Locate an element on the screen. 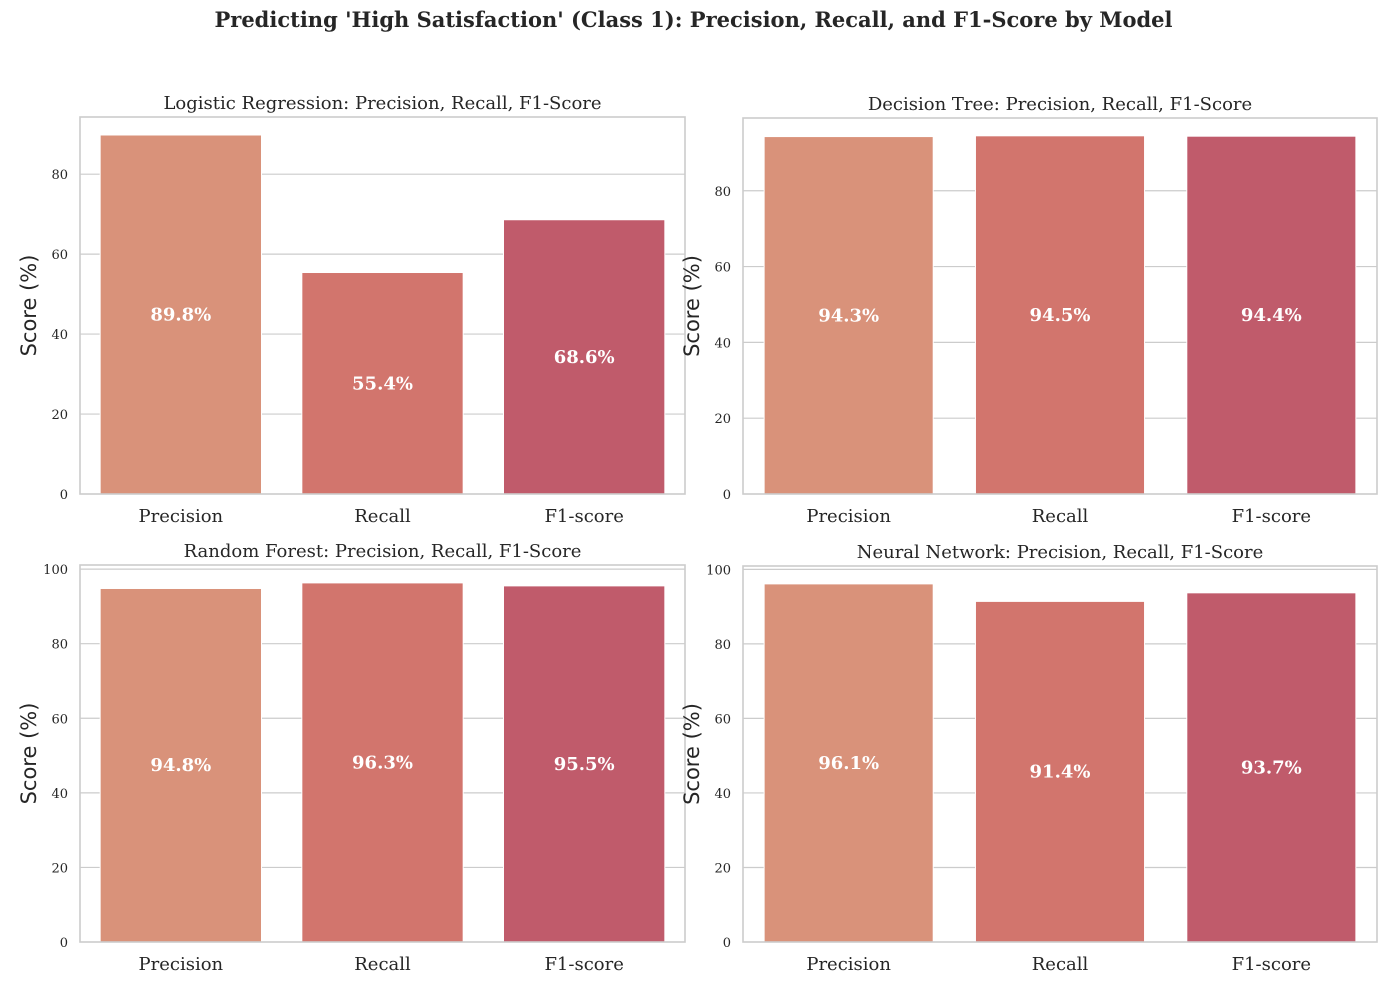 This screenshot has width=1387, height=983. bar-value-label: 94.4% is located at coordinates (1271, 315).